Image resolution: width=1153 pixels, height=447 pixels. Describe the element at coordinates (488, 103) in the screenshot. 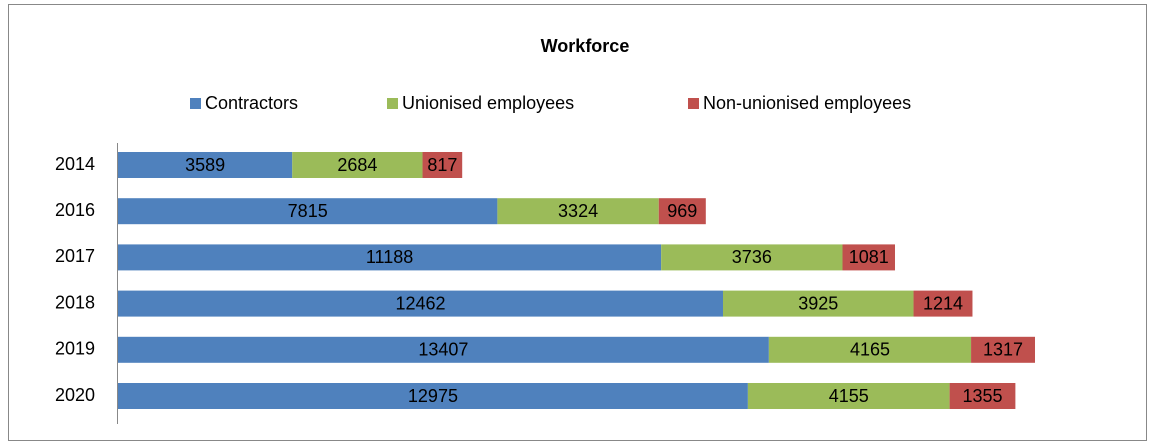

I see `legend-label: Unionised employees` at that location.